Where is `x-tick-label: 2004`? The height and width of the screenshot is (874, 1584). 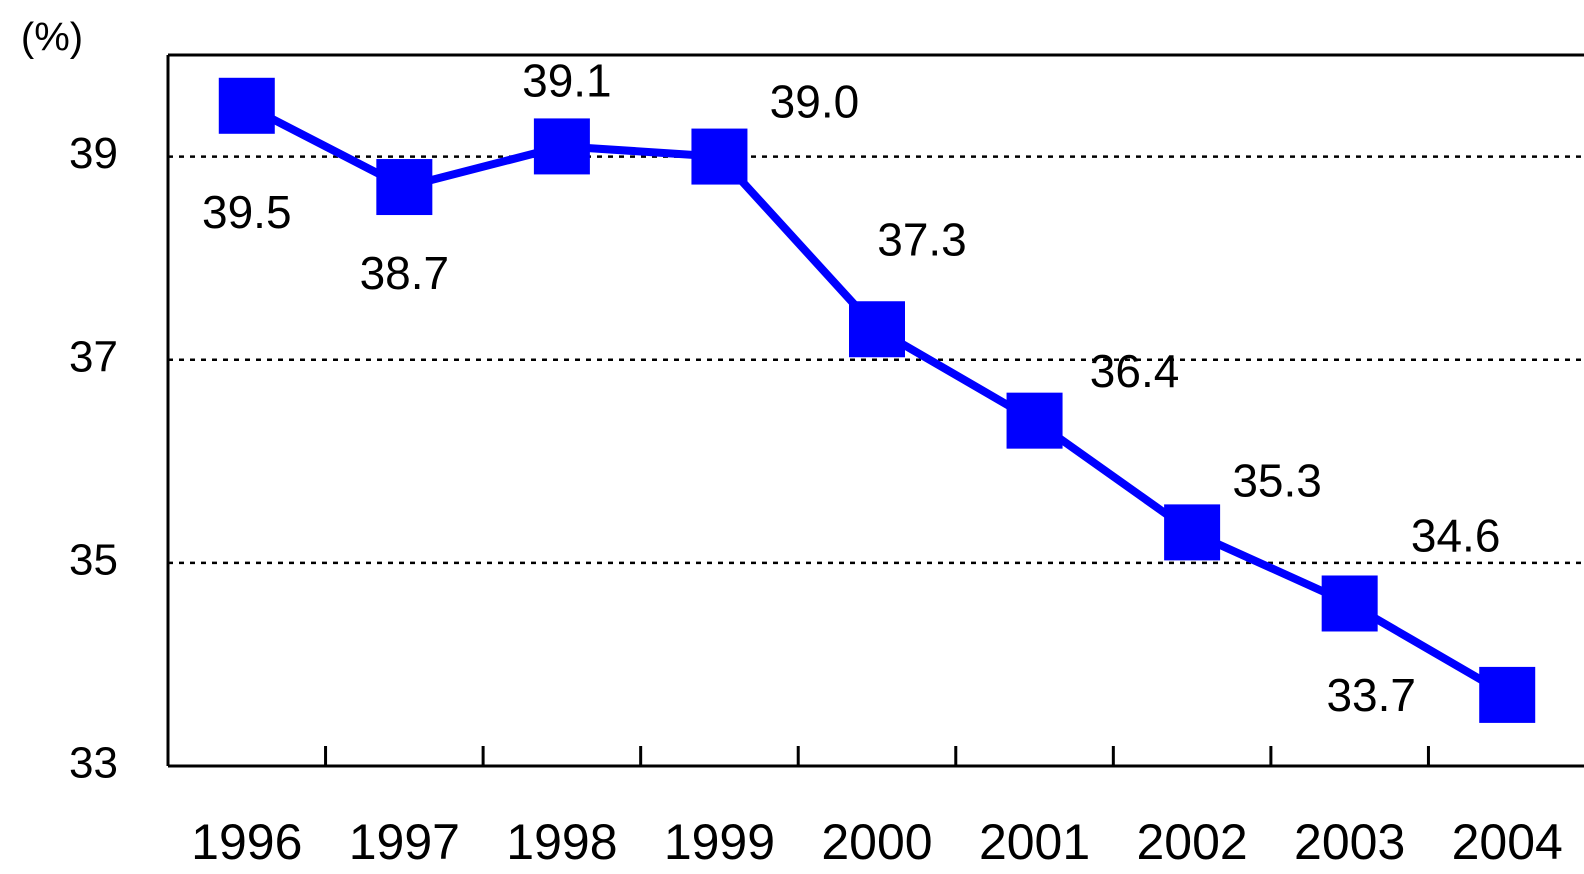
x-tick-label: 2004 is located at coordinates (1507, 842).